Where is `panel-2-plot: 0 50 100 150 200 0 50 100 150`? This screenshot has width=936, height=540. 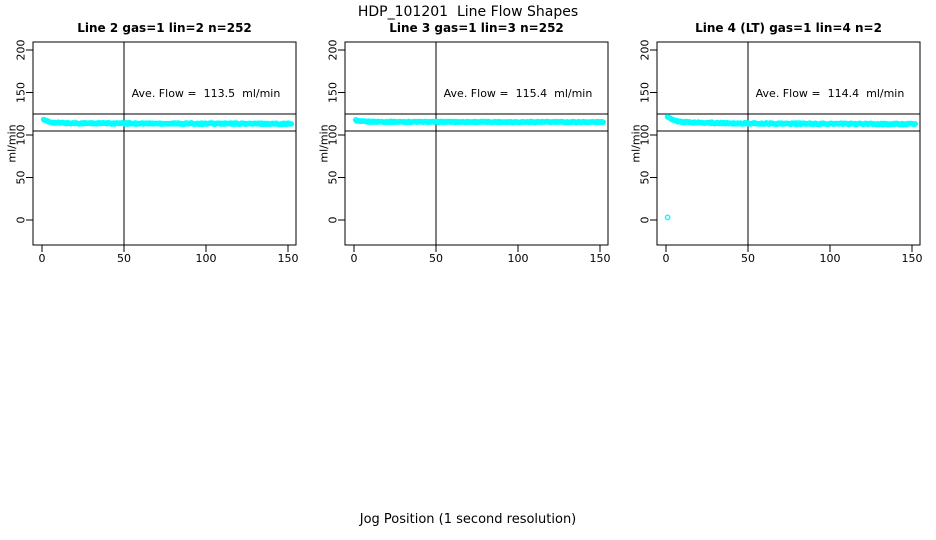
panel-2-plot: 0 50 100 150 200 0 50 100 150 is located at coordinates (469, 153).